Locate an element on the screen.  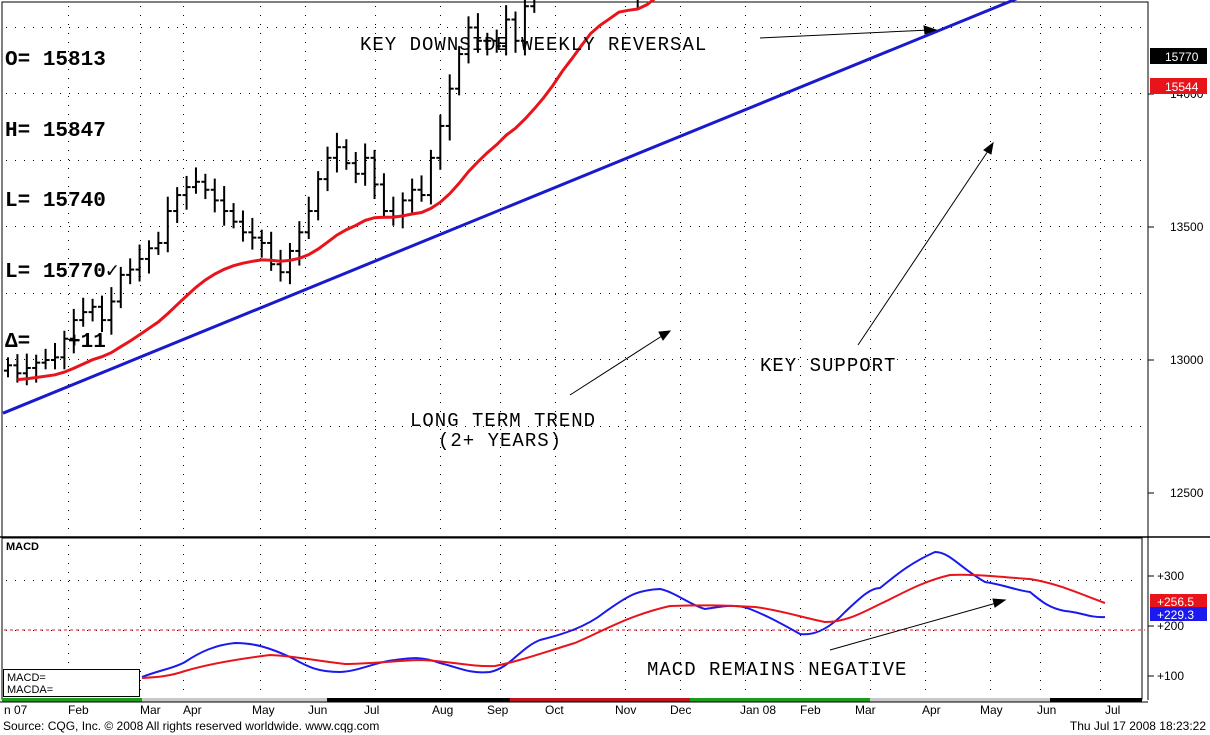
readout-high: H= 15847 is located at coordinates (61, 132).